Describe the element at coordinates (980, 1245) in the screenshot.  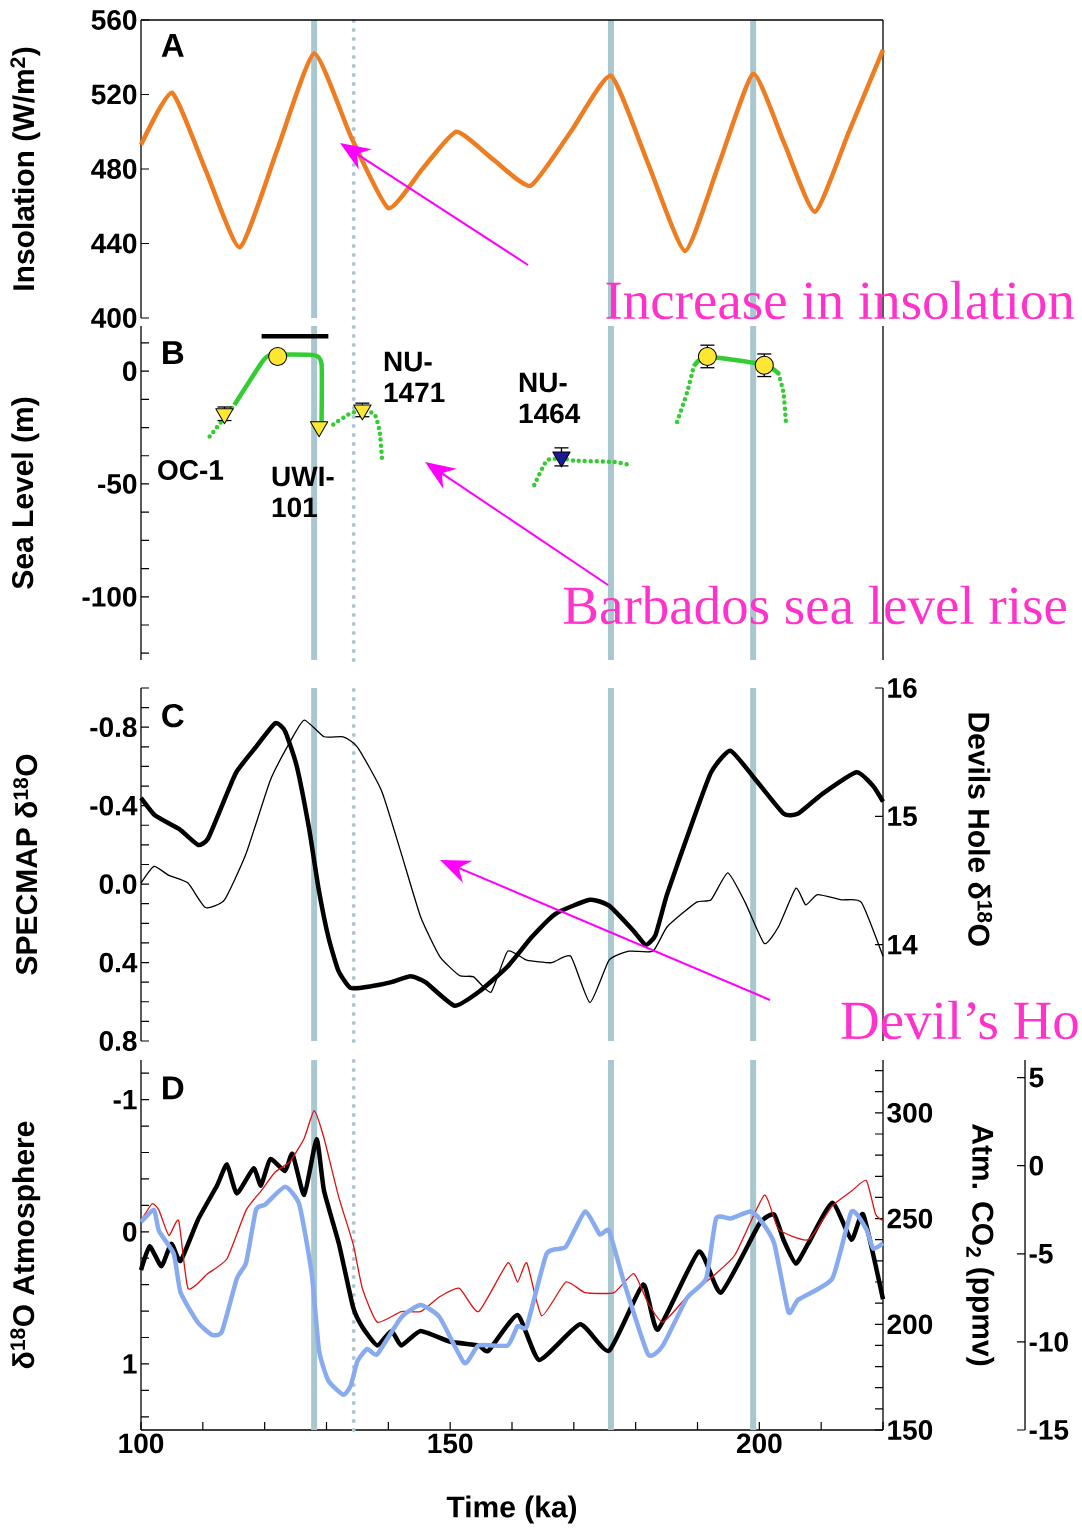
I see `y2-axis-title: Atm. CO$_{2}$ (ppmv)` at that location.